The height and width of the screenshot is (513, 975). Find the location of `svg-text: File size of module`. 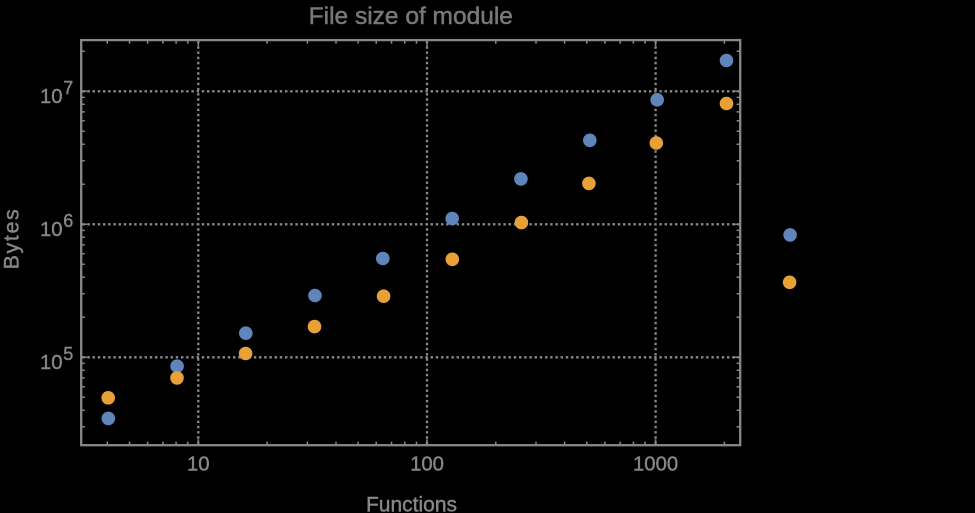

svg-text: File size of module is located at coordinates (411, 16).